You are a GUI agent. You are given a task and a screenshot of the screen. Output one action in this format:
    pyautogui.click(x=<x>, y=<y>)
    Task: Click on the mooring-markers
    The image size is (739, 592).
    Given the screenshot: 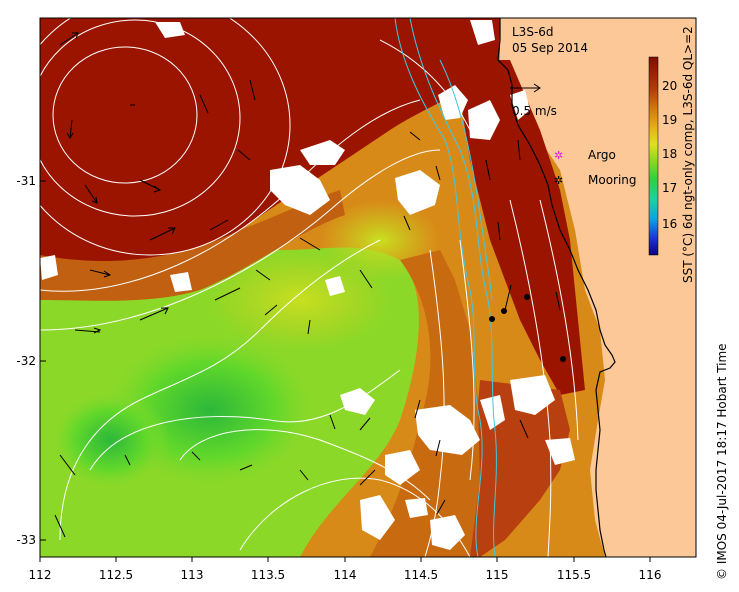 What is the action you would take?
    pyautogui.click(x=527, y=328)
    